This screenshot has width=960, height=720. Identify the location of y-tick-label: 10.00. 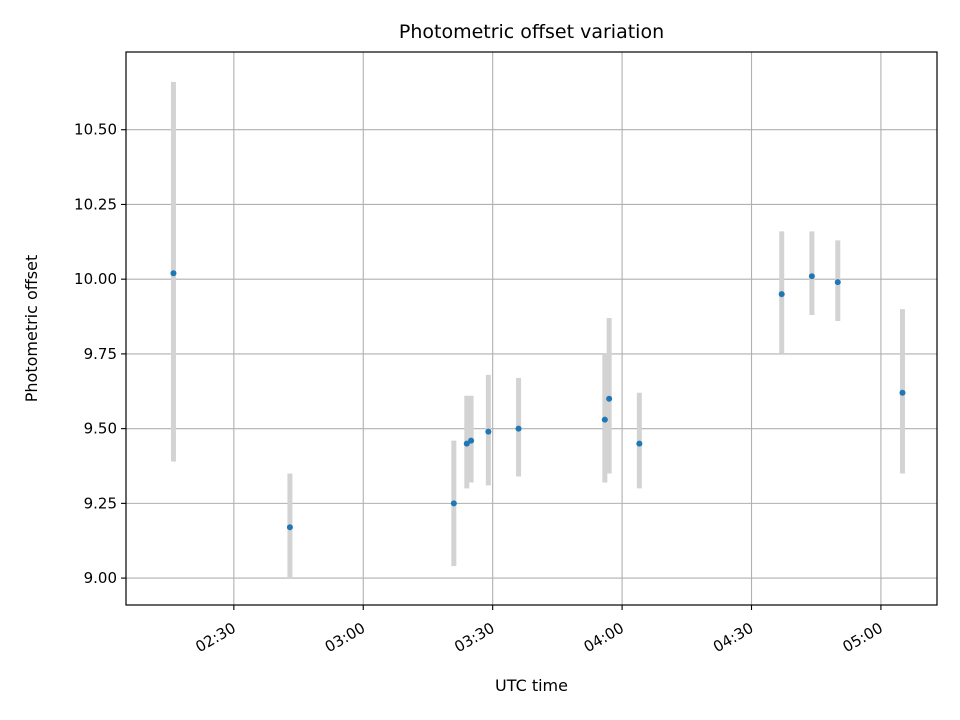
(95, 279).